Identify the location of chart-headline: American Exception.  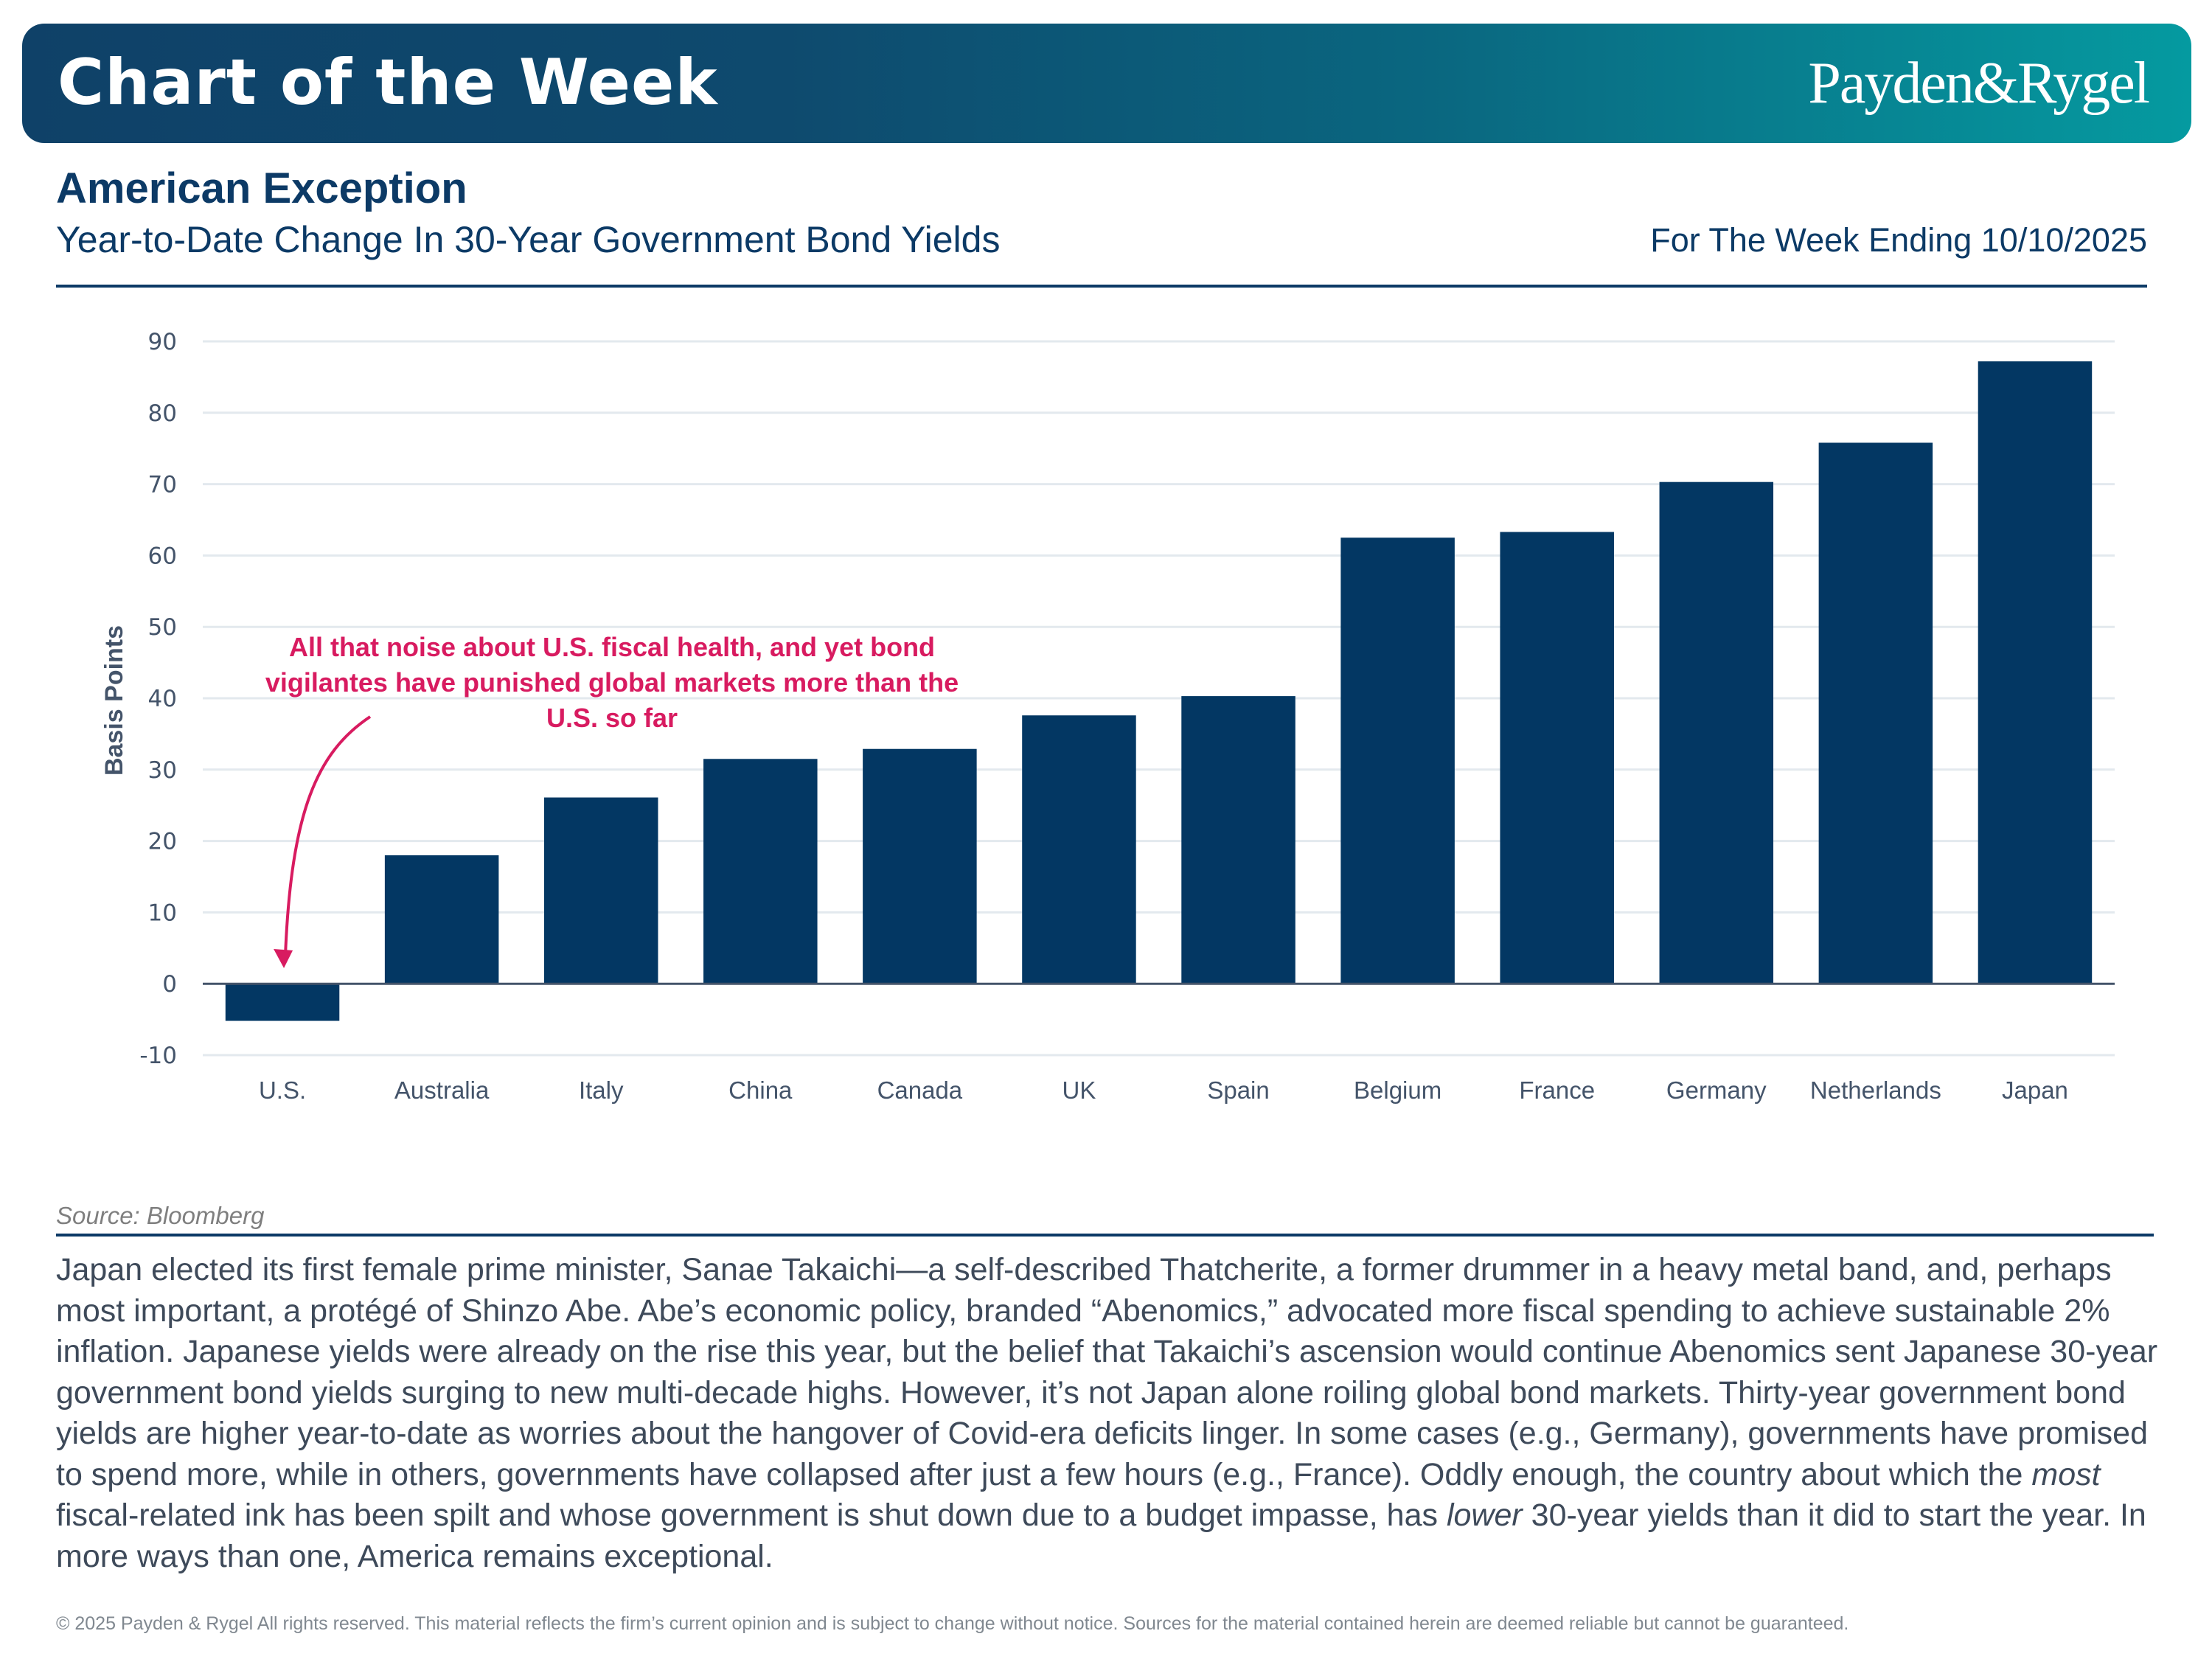
(261, 188).